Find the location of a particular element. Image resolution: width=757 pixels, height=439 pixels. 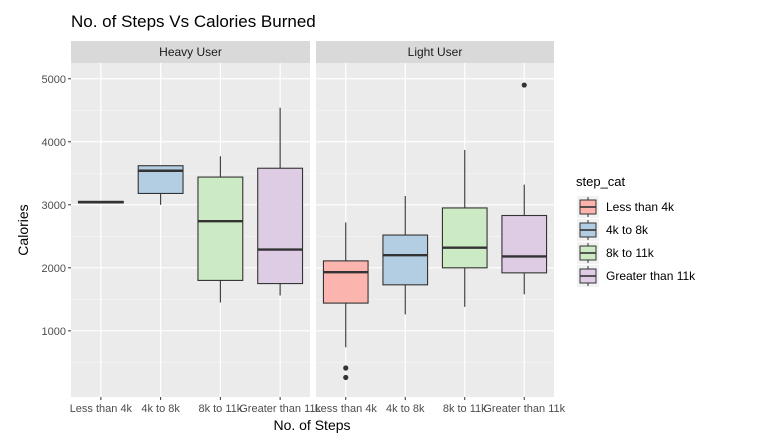

legend-item-greater-than-11k: Greater than 11k is located at coordinates (636, 276).